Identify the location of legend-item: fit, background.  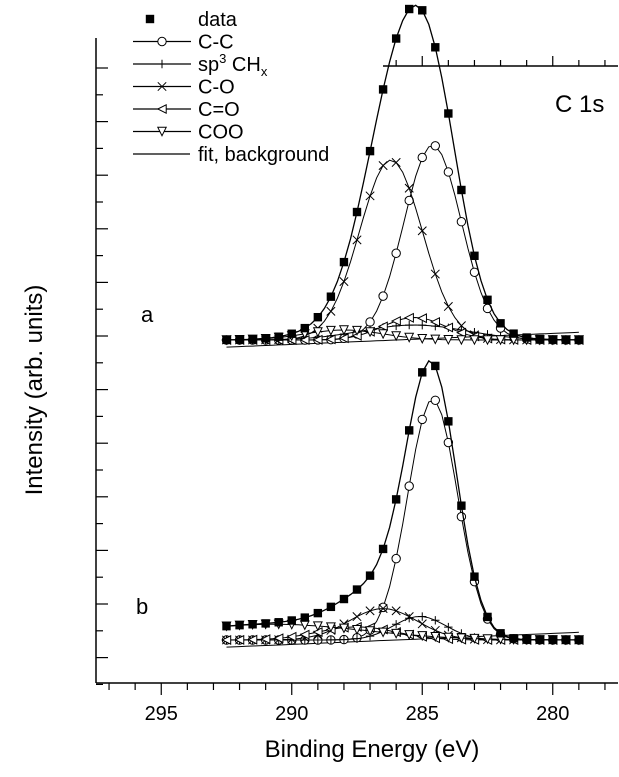
(231, 155).